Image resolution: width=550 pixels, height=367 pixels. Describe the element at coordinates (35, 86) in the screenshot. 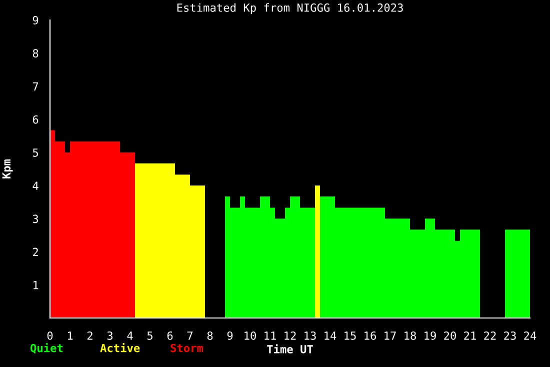

I see `y-tick-label: 7` at that location.